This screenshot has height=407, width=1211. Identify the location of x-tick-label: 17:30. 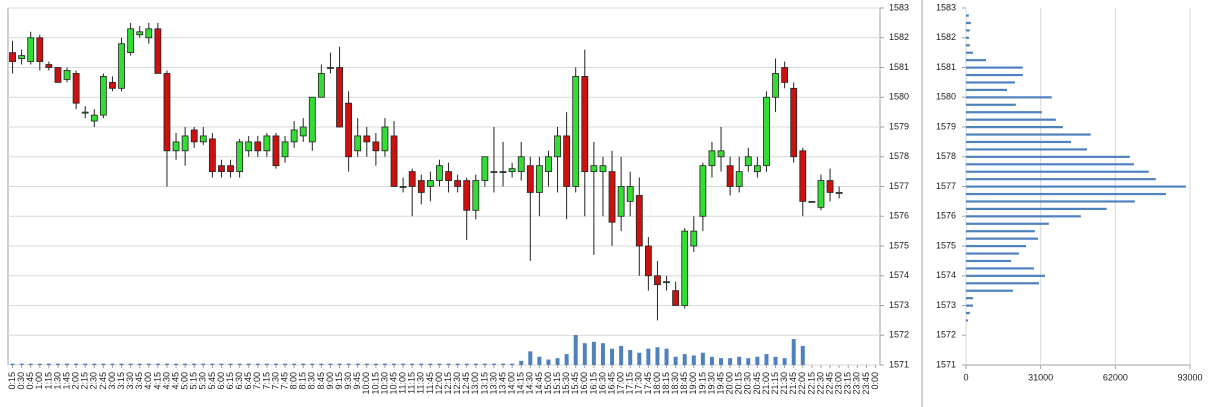
(639, 383).